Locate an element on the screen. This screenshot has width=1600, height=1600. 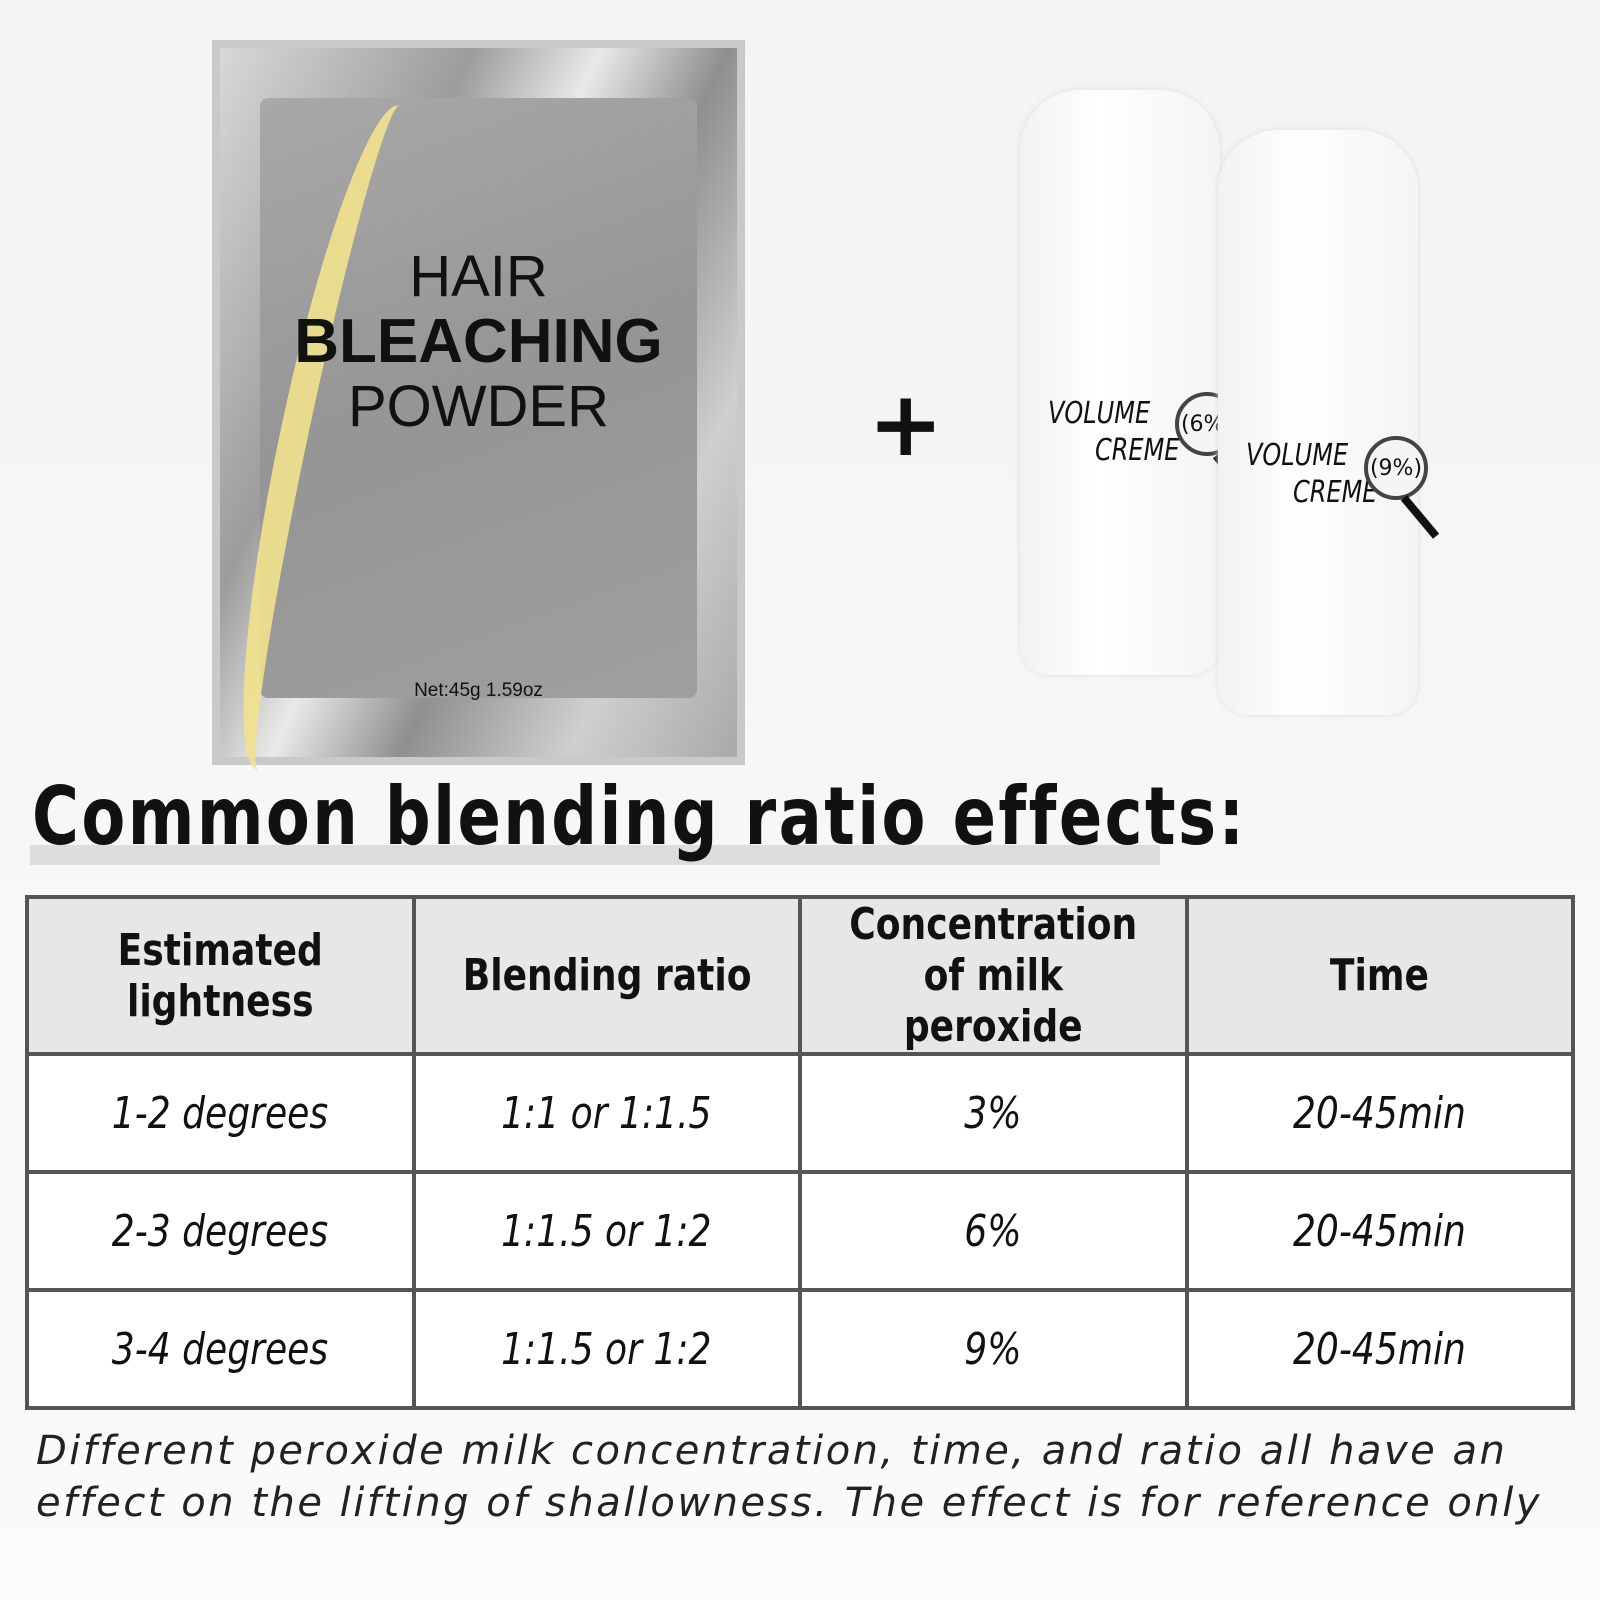
table-row: 1-2 degrees 1:1 or 1:1.5 3% 20-45min is located at coordinates (800, 1113).